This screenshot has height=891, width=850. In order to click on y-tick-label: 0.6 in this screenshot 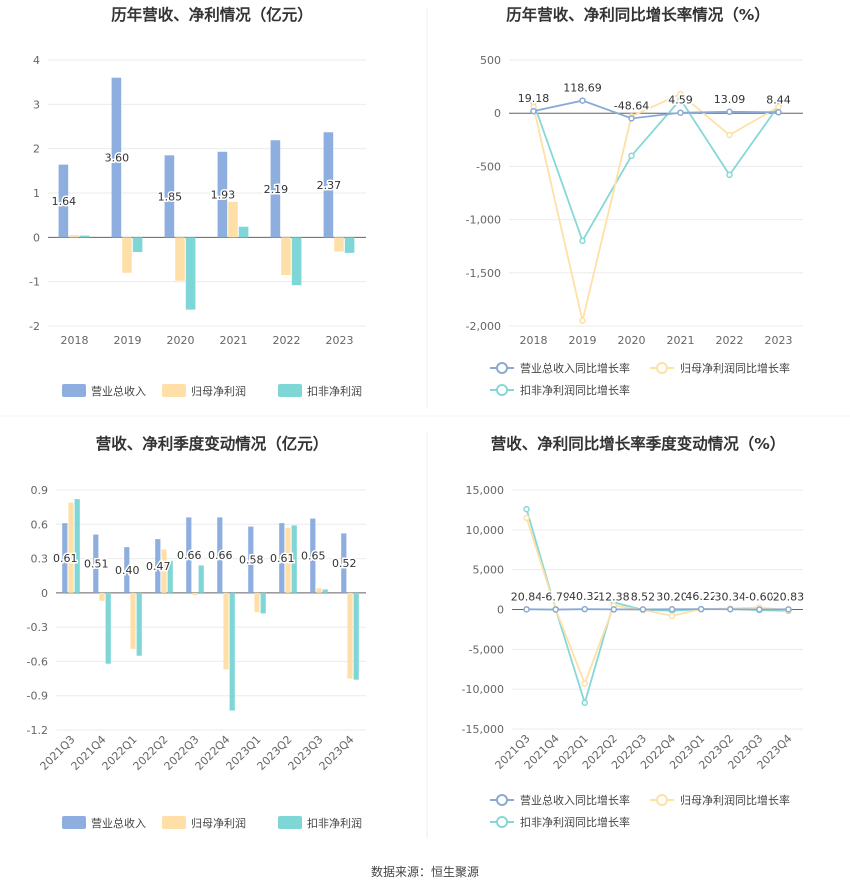, I will do `click(40, 524)`.